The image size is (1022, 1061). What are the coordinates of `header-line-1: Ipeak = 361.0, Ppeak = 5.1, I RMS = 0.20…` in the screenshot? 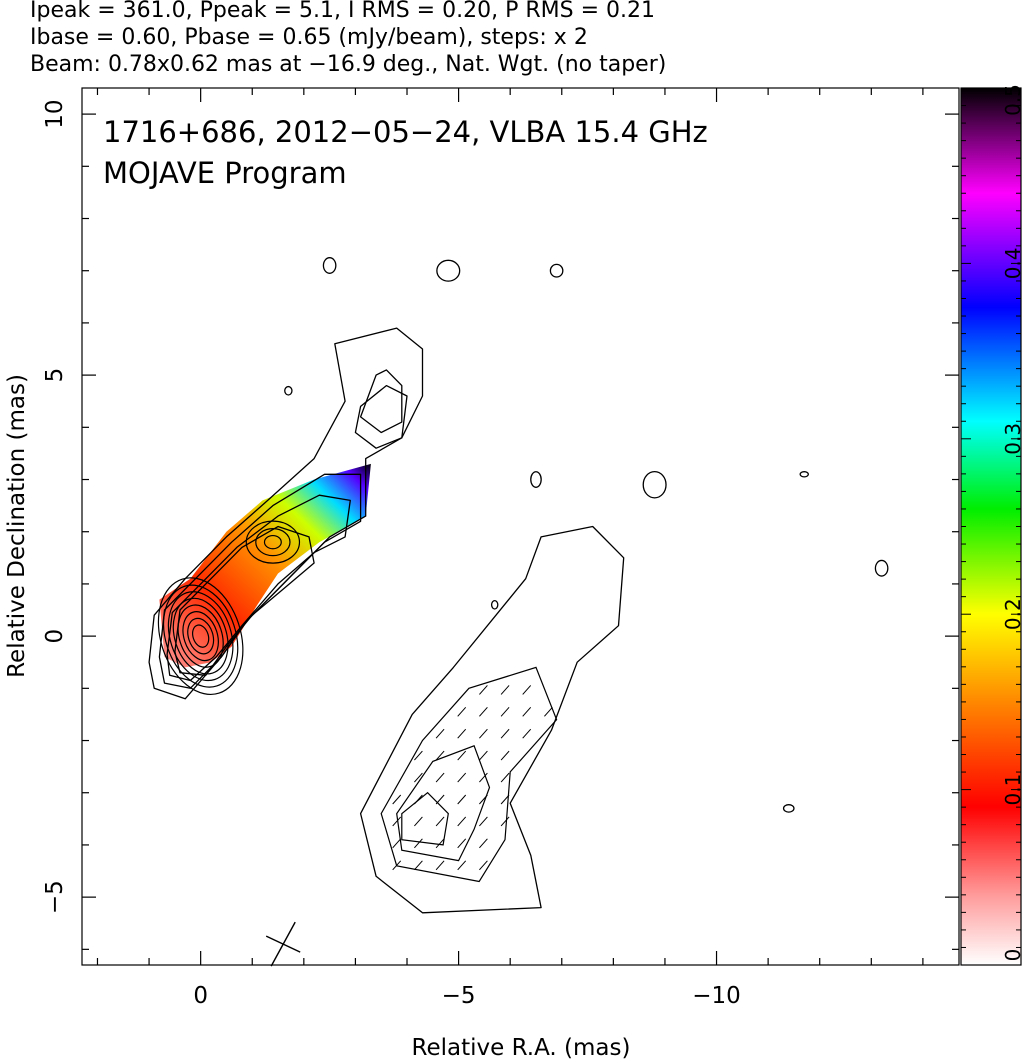 It's located at (342, 11).